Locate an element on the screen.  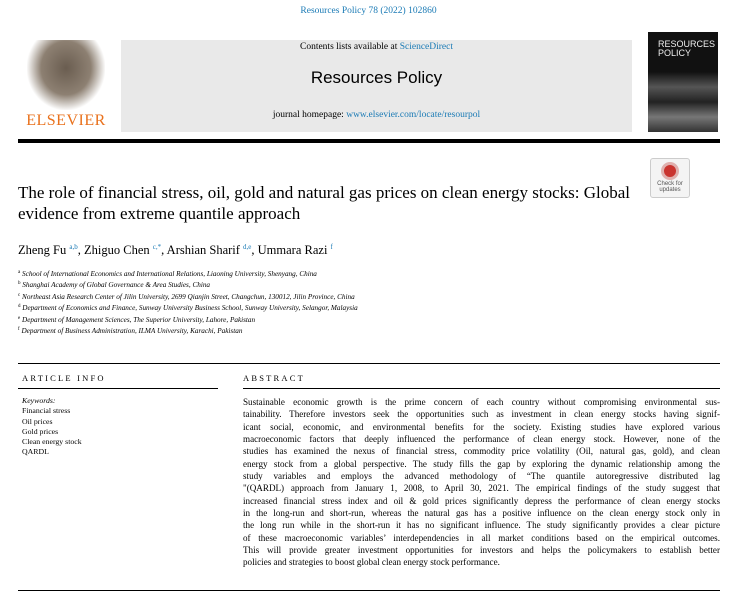
author: Zhiguo Chen c,* is located at coordinates (123, 250).